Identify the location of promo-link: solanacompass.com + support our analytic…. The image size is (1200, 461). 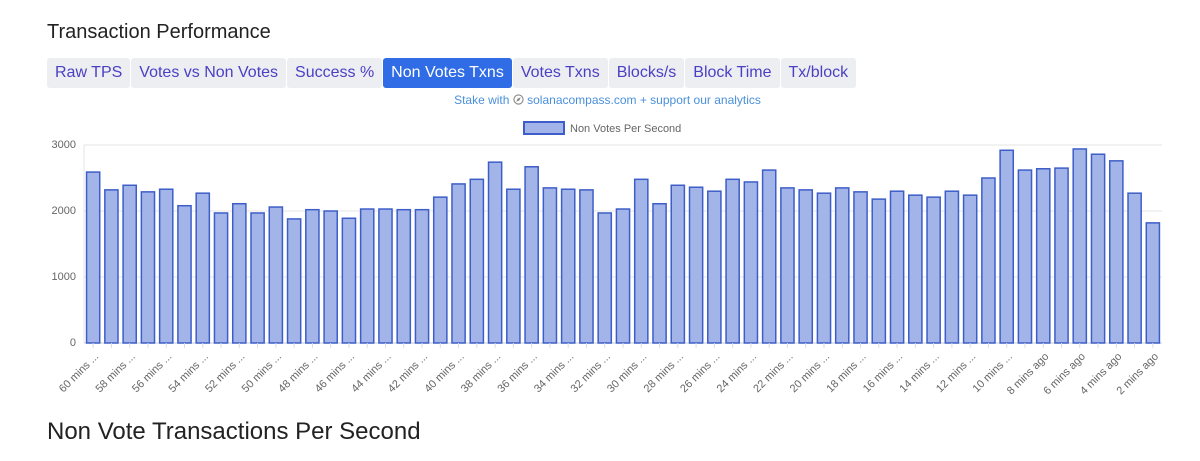
(644, 100).